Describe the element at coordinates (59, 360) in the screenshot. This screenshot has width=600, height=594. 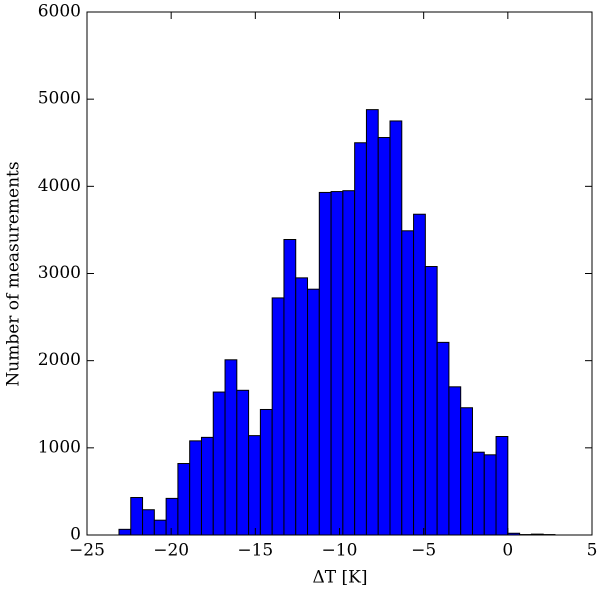
I see `y-tick-label: 2000` at that location.